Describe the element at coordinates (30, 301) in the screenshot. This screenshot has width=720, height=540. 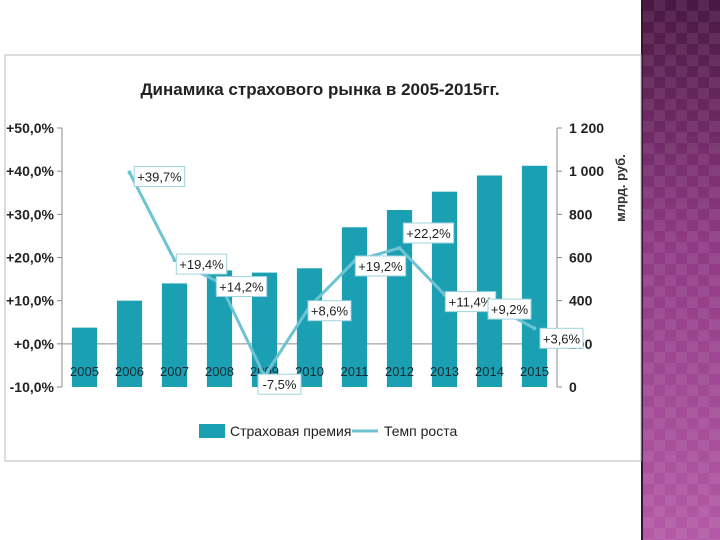
I see `left-tick-label: +10,0%` at that location.